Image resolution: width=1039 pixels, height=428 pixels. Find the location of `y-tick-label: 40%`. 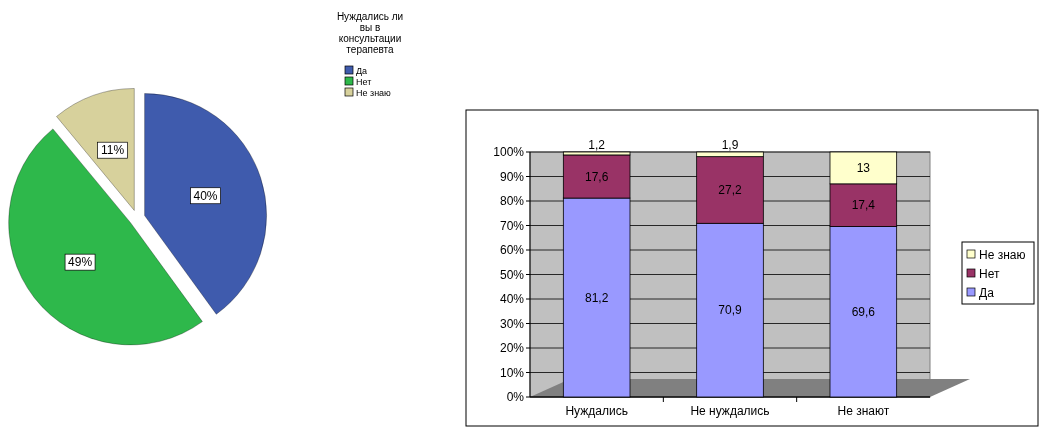

y-tick-label: 40% is located at coordinates (512, 299).